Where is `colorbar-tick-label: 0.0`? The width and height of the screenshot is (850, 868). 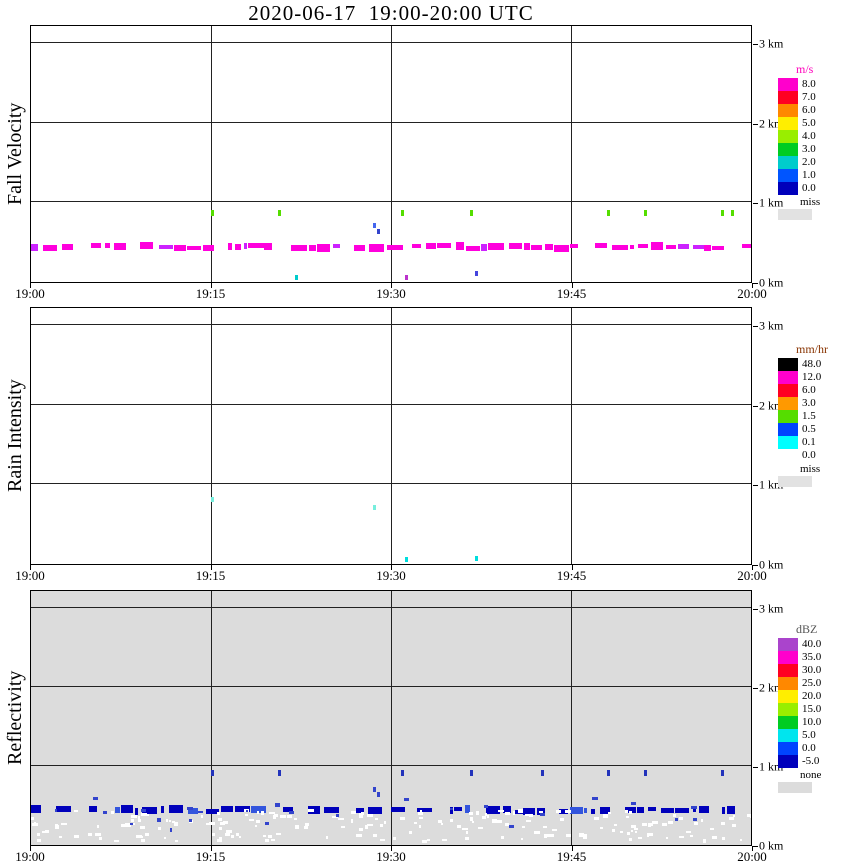
colorbar-tick-label: 0.0 is located at coordinates (809, 455).